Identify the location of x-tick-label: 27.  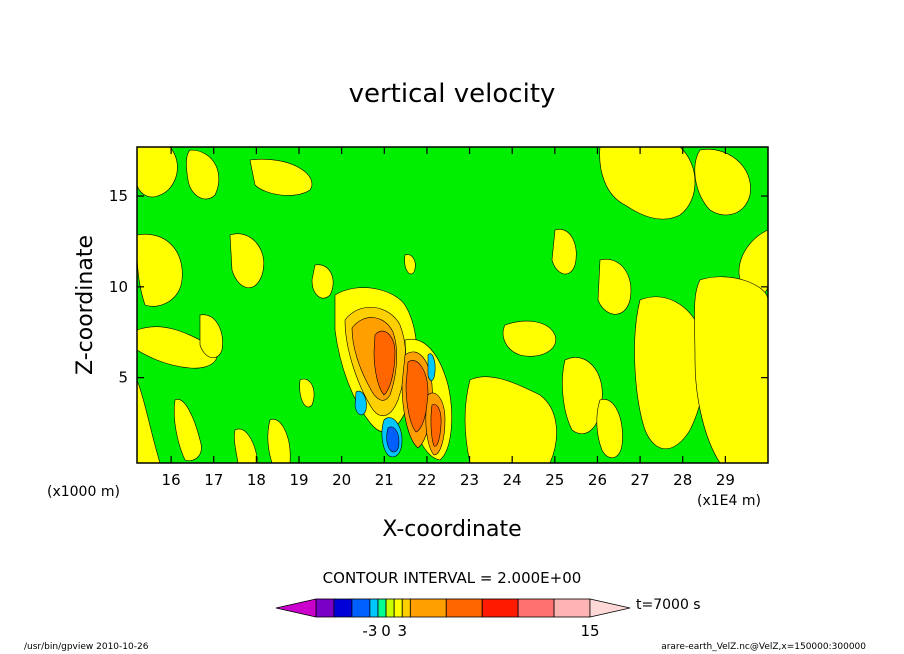
(640, 480).